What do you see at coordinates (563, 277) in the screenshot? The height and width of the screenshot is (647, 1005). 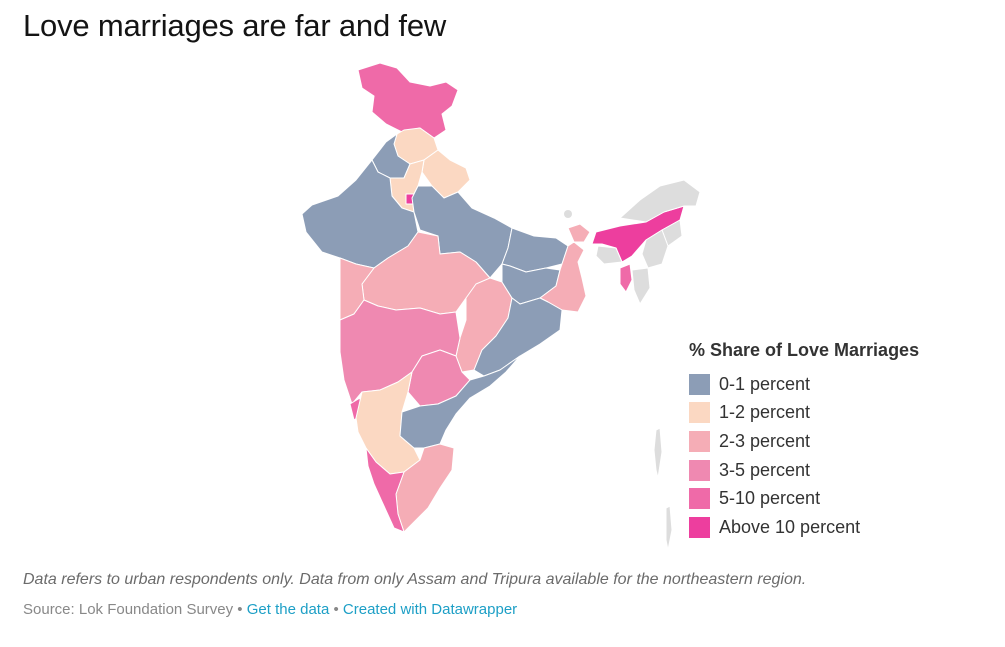 I see `state-west-bengal` at bounding box center [563, 277].